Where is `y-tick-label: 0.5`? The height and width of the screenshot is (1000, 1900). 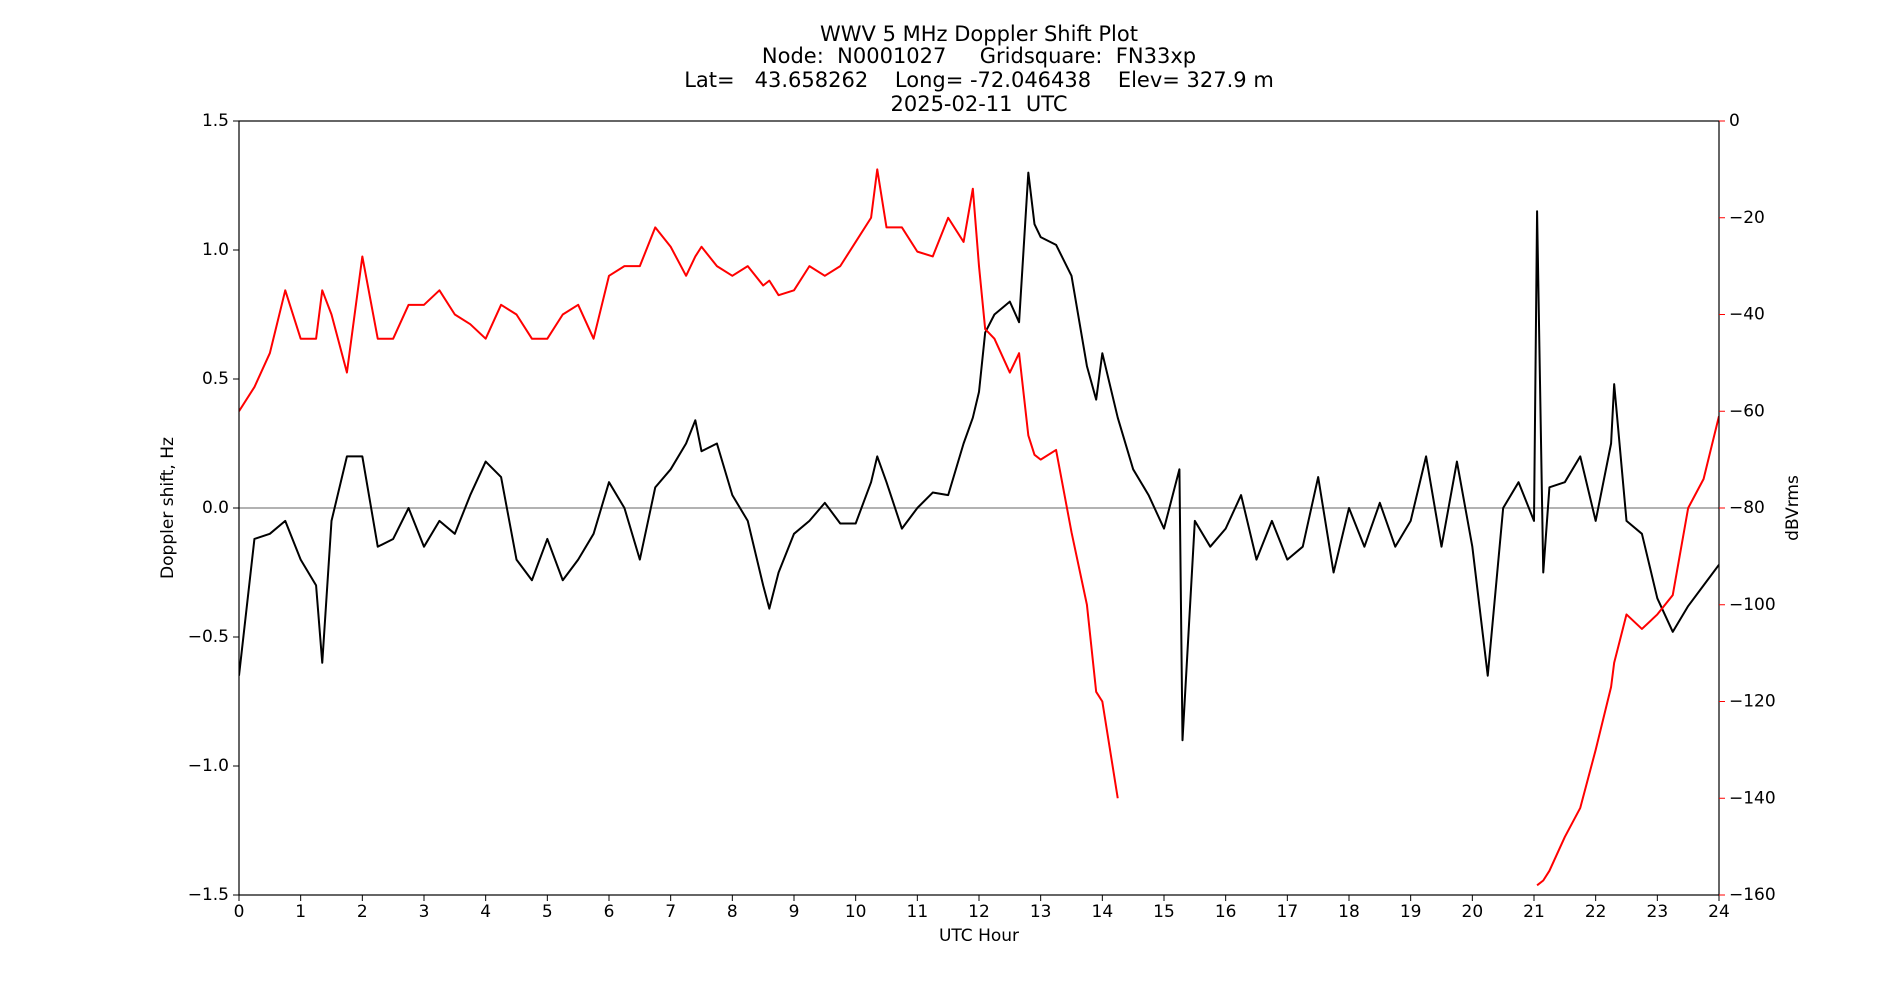 y-tick-label: 0.5 is located at coordinates (215, 379).